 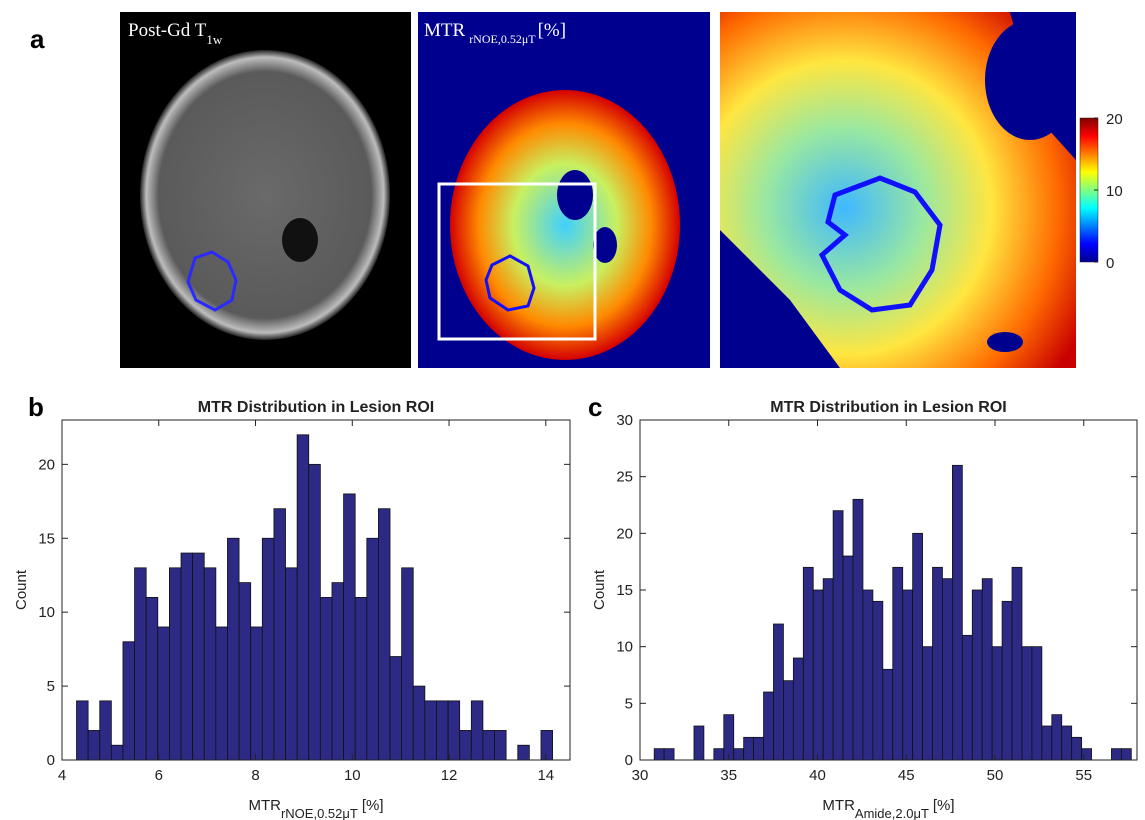 I want to click on label-main: Post-Gd T, so click(x=167, y=30).